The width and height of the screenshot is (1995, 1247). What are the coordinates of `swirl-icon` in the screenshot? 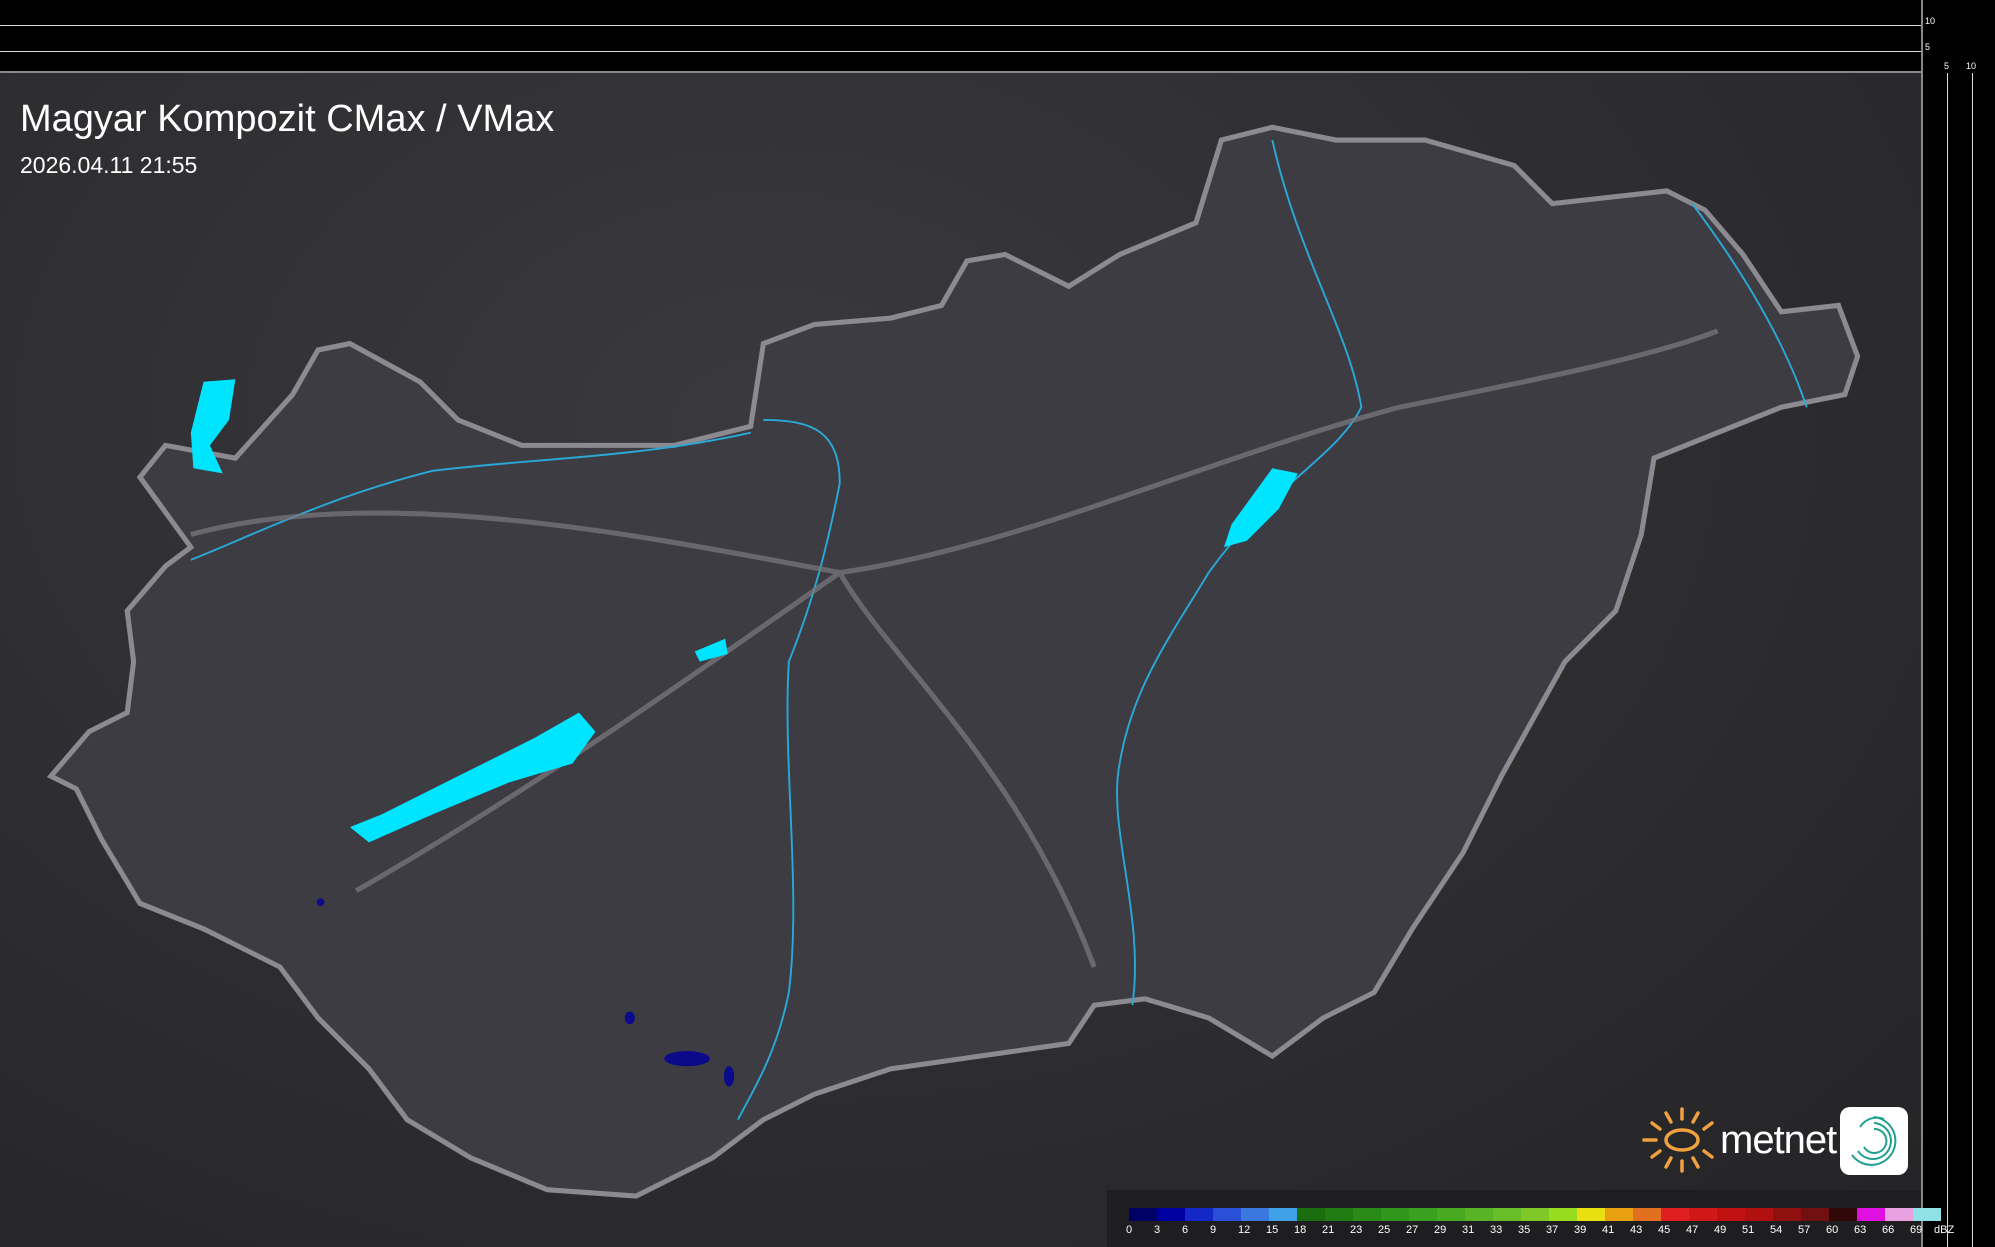 It's located at (1874, 1141).